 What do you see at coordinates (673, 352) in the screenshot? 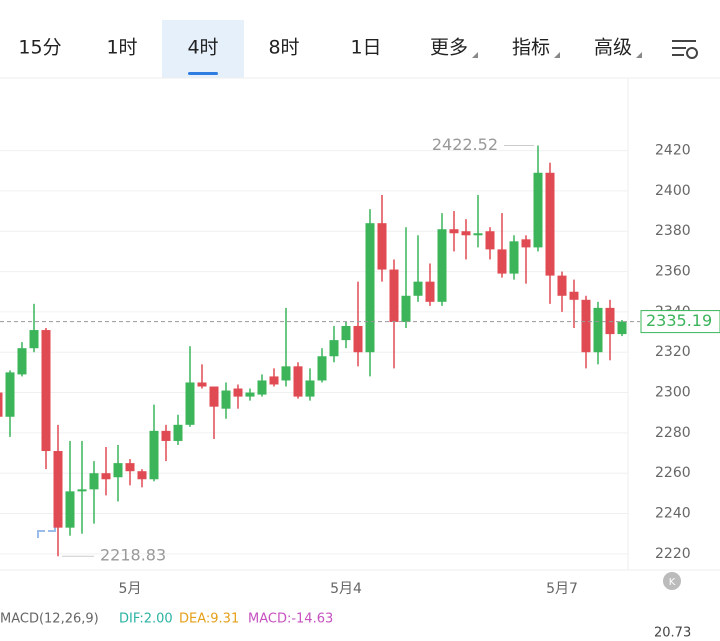
I see `y-tick-label: 2320` at bounding box center [673, 352].